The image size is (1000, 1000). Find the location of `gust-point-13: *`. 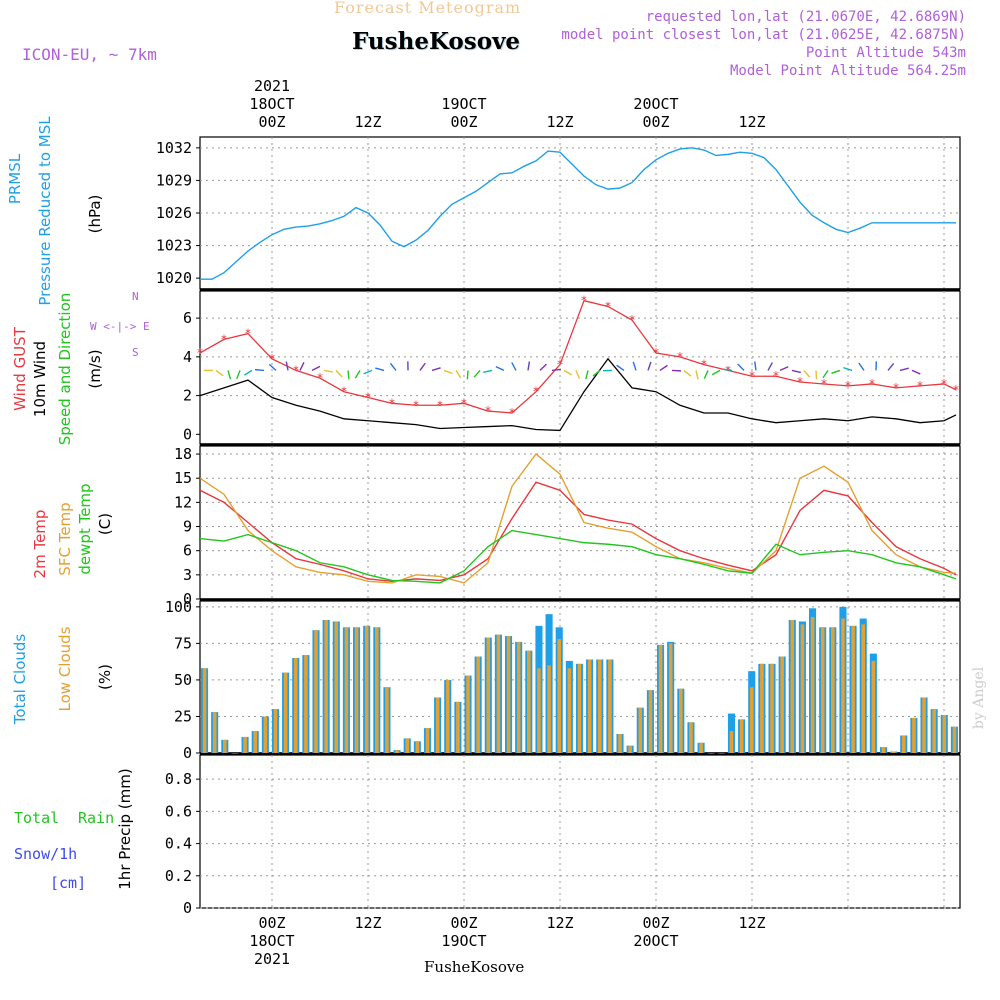

gust-point-13: * is located at coordinates (511, 413).